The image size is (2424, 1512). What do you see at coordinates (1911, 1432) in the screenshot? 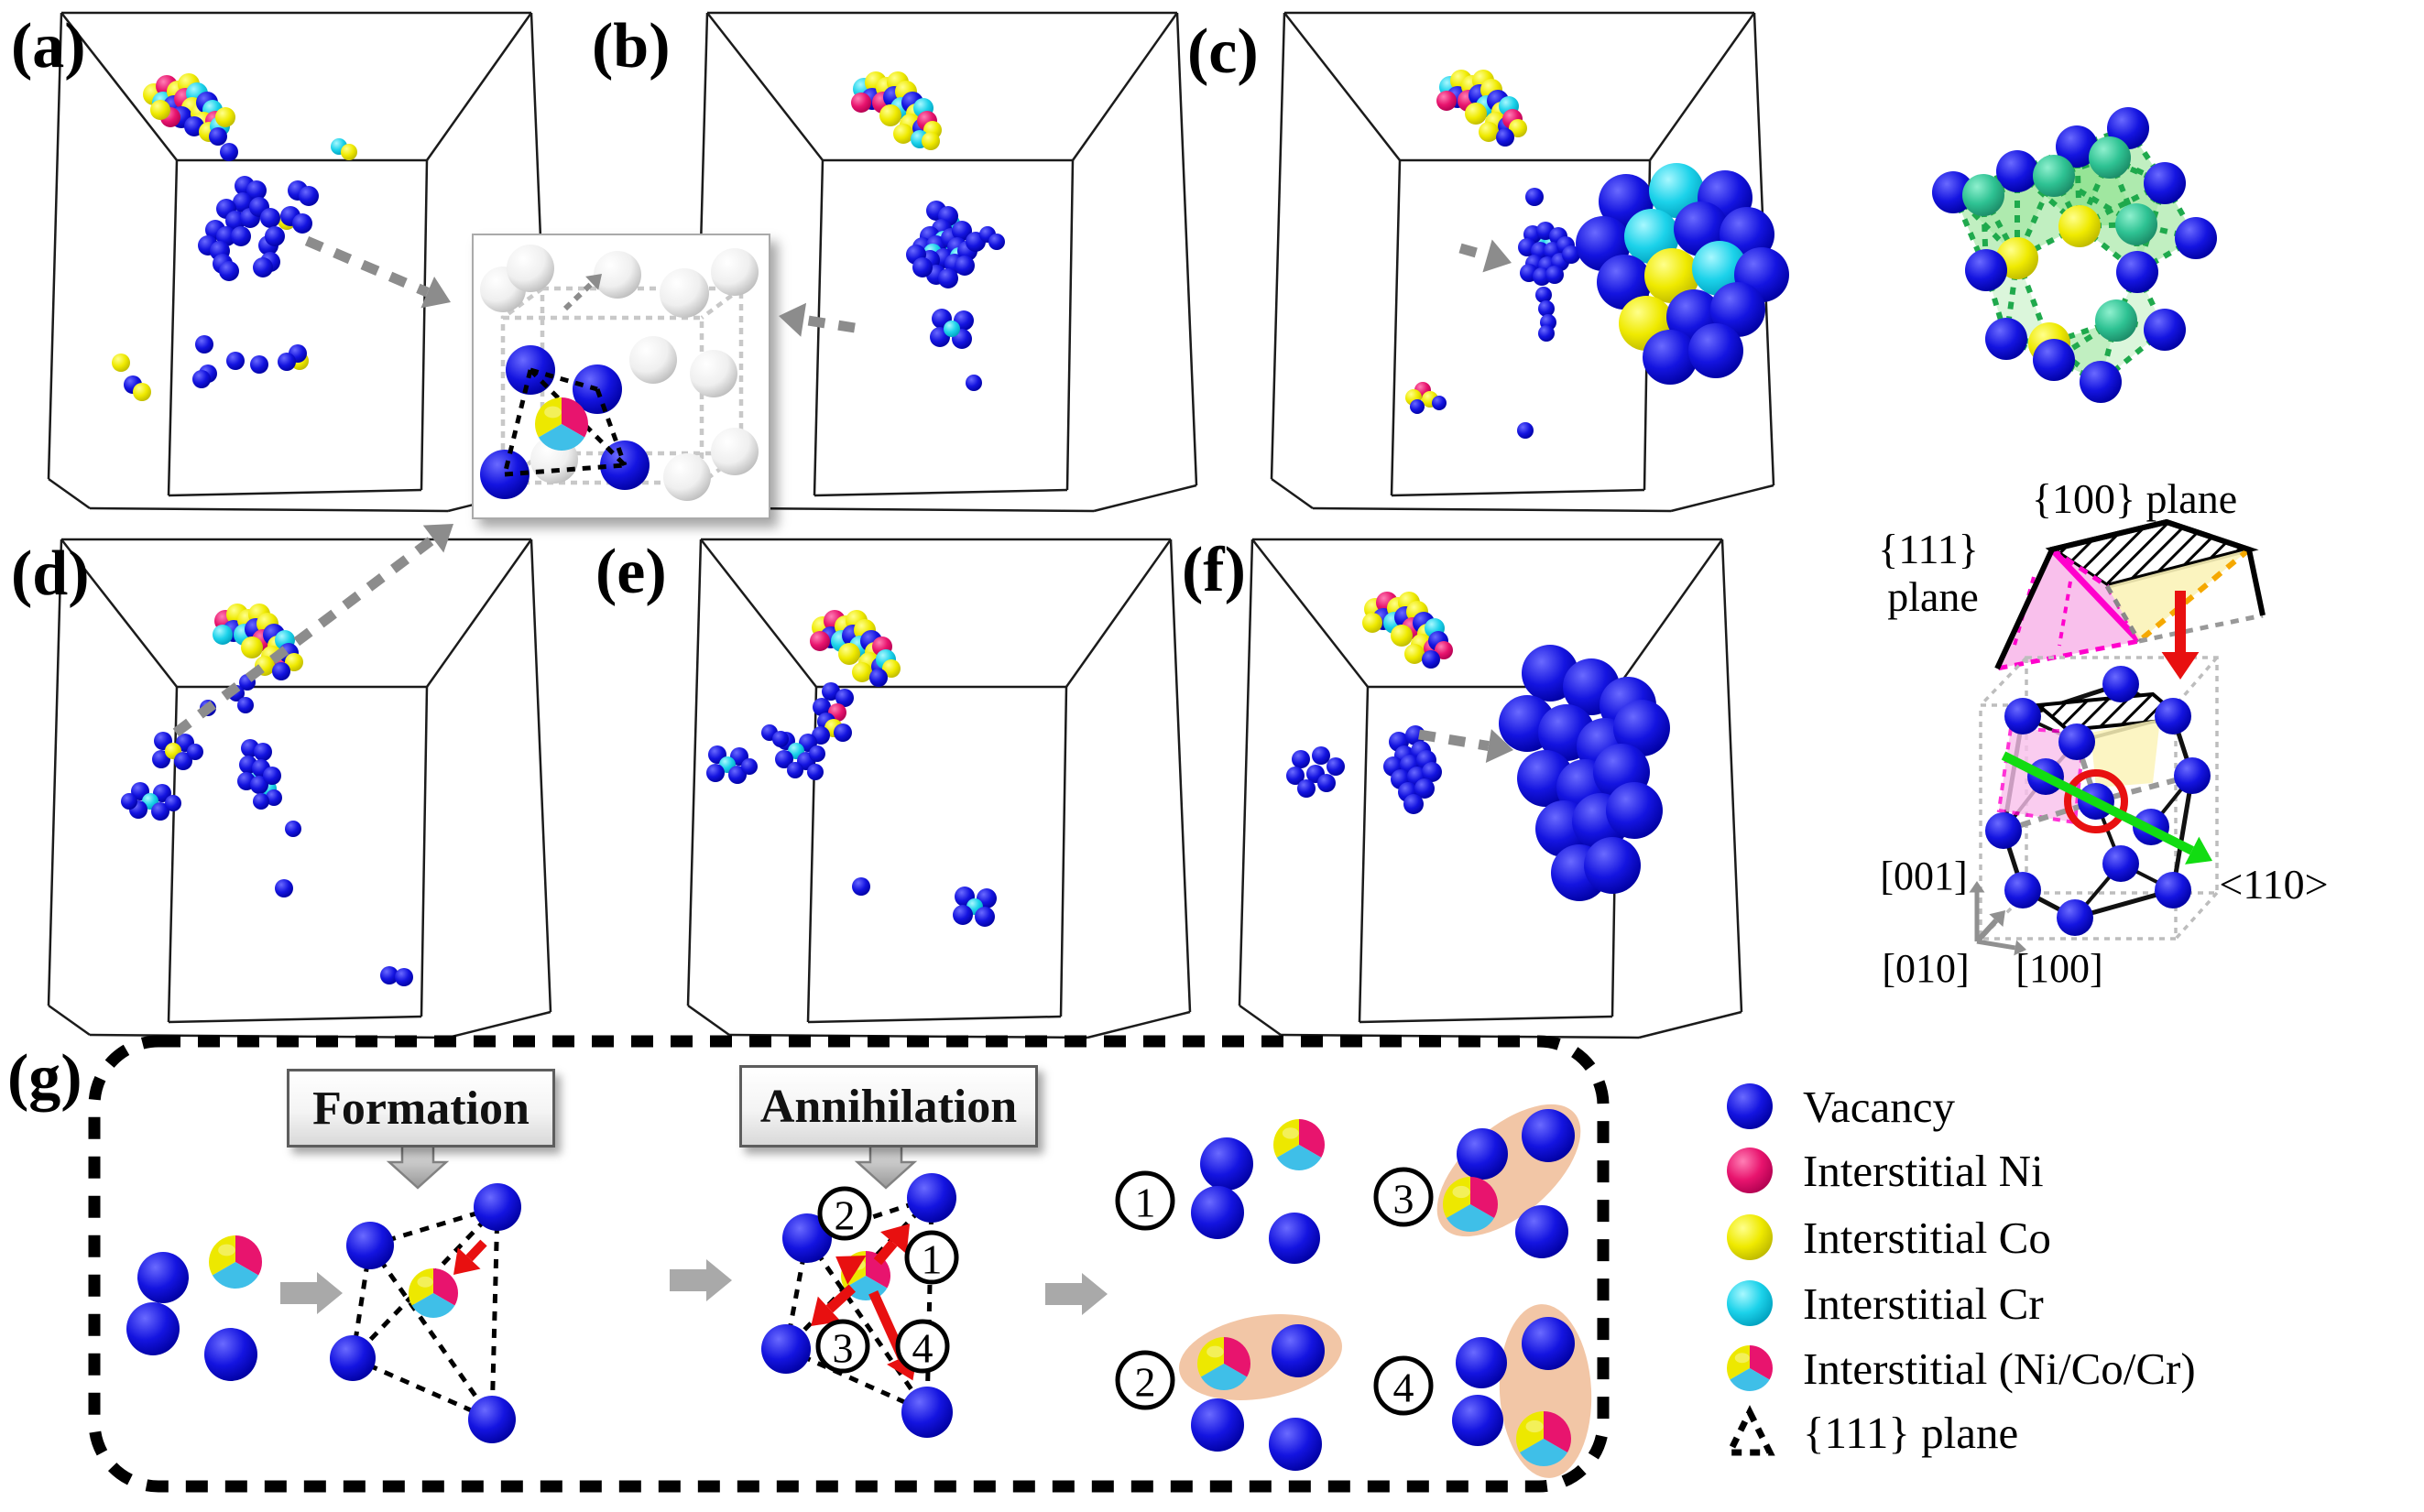
I see `legend-item-label: {111} plane` at bounding box center [1911, 1432].